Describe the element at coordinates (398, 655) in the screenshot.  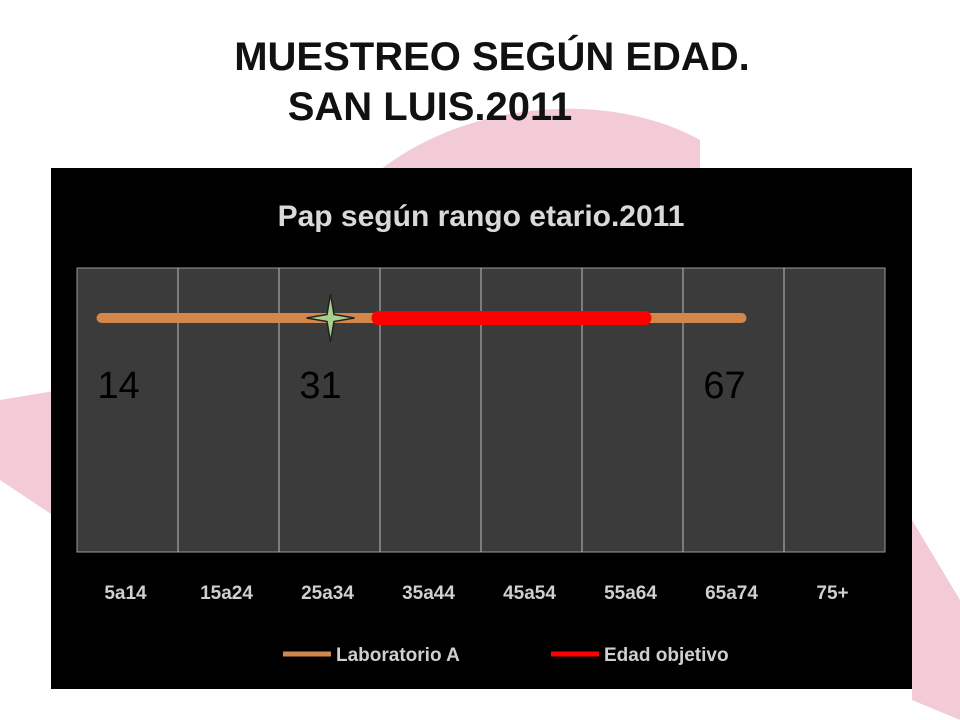
I see `legend-label: Laboratorio A` at that location.